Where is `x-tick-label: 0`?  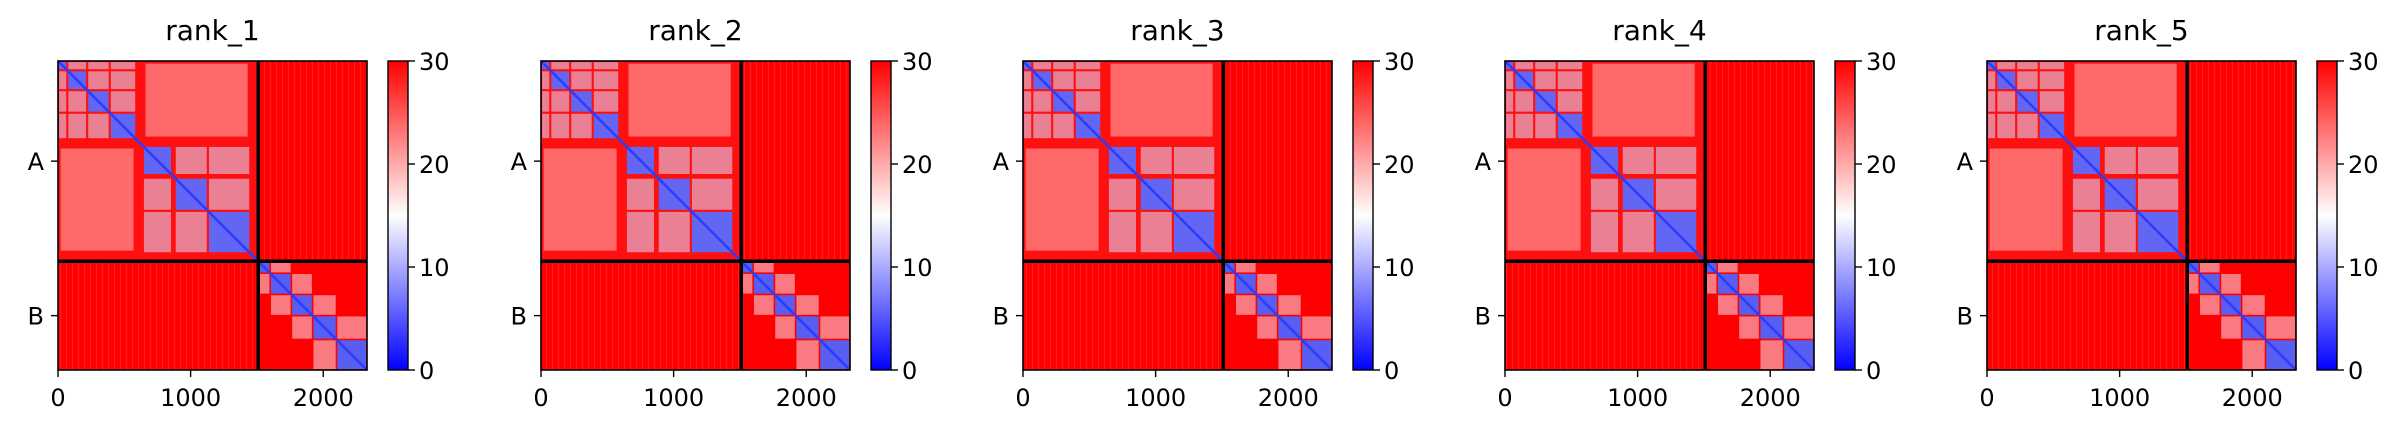 x-tick-label: 0 is located at coordinates (540, 398).